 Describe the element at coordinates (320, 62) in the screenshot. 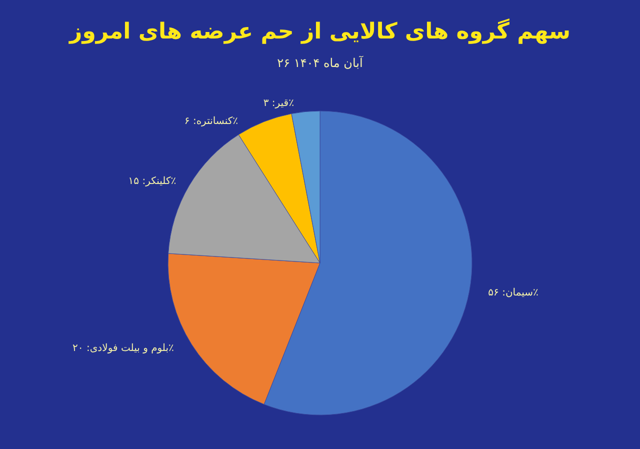

I see `chart-subtitle: ۲۶ آبان ماه ۱۴۰۴` at that location.